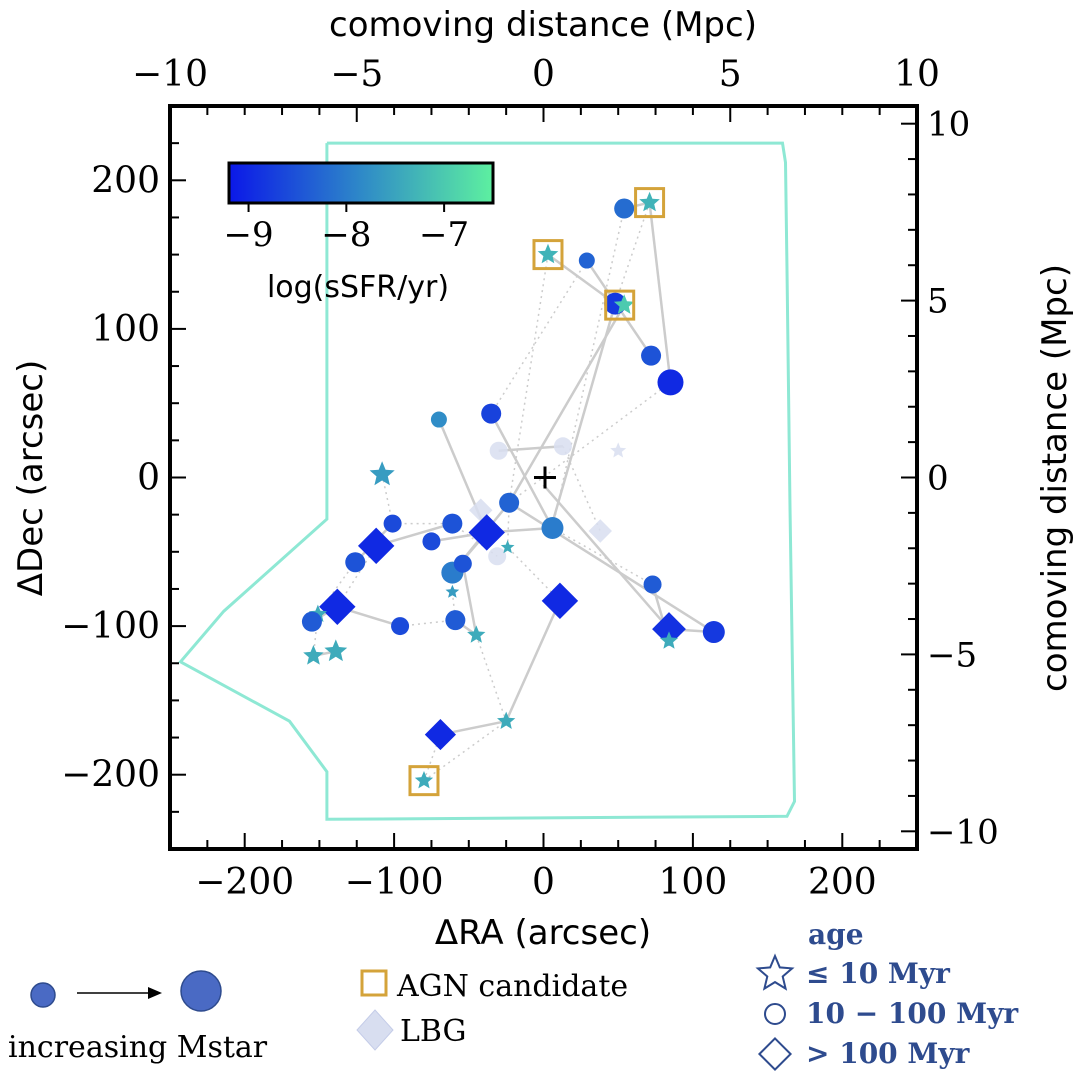 The width and height of the screenshot is (1080, 1088). What do you see at coordinates (138, 1017) in the screenshot?
I see `mass-legend: increasing Mstar` at bounding box center [138, 1017].